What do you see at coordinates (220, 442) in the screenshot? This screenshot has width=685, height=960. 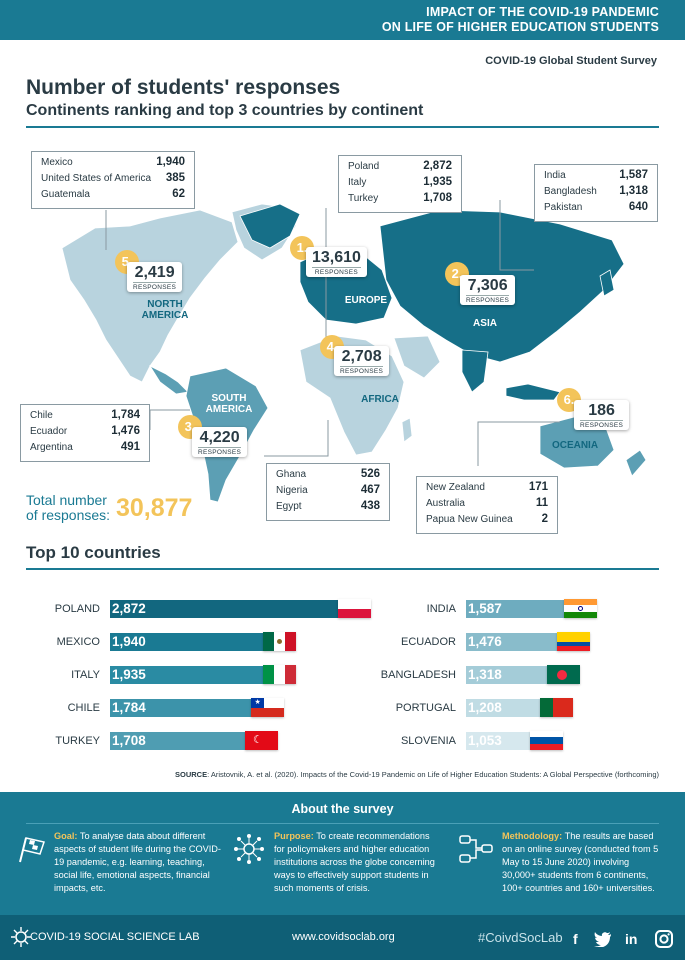 I see `south-america-responses-badge: 4,220 RESPONSES` at bounding box center [220, 442].